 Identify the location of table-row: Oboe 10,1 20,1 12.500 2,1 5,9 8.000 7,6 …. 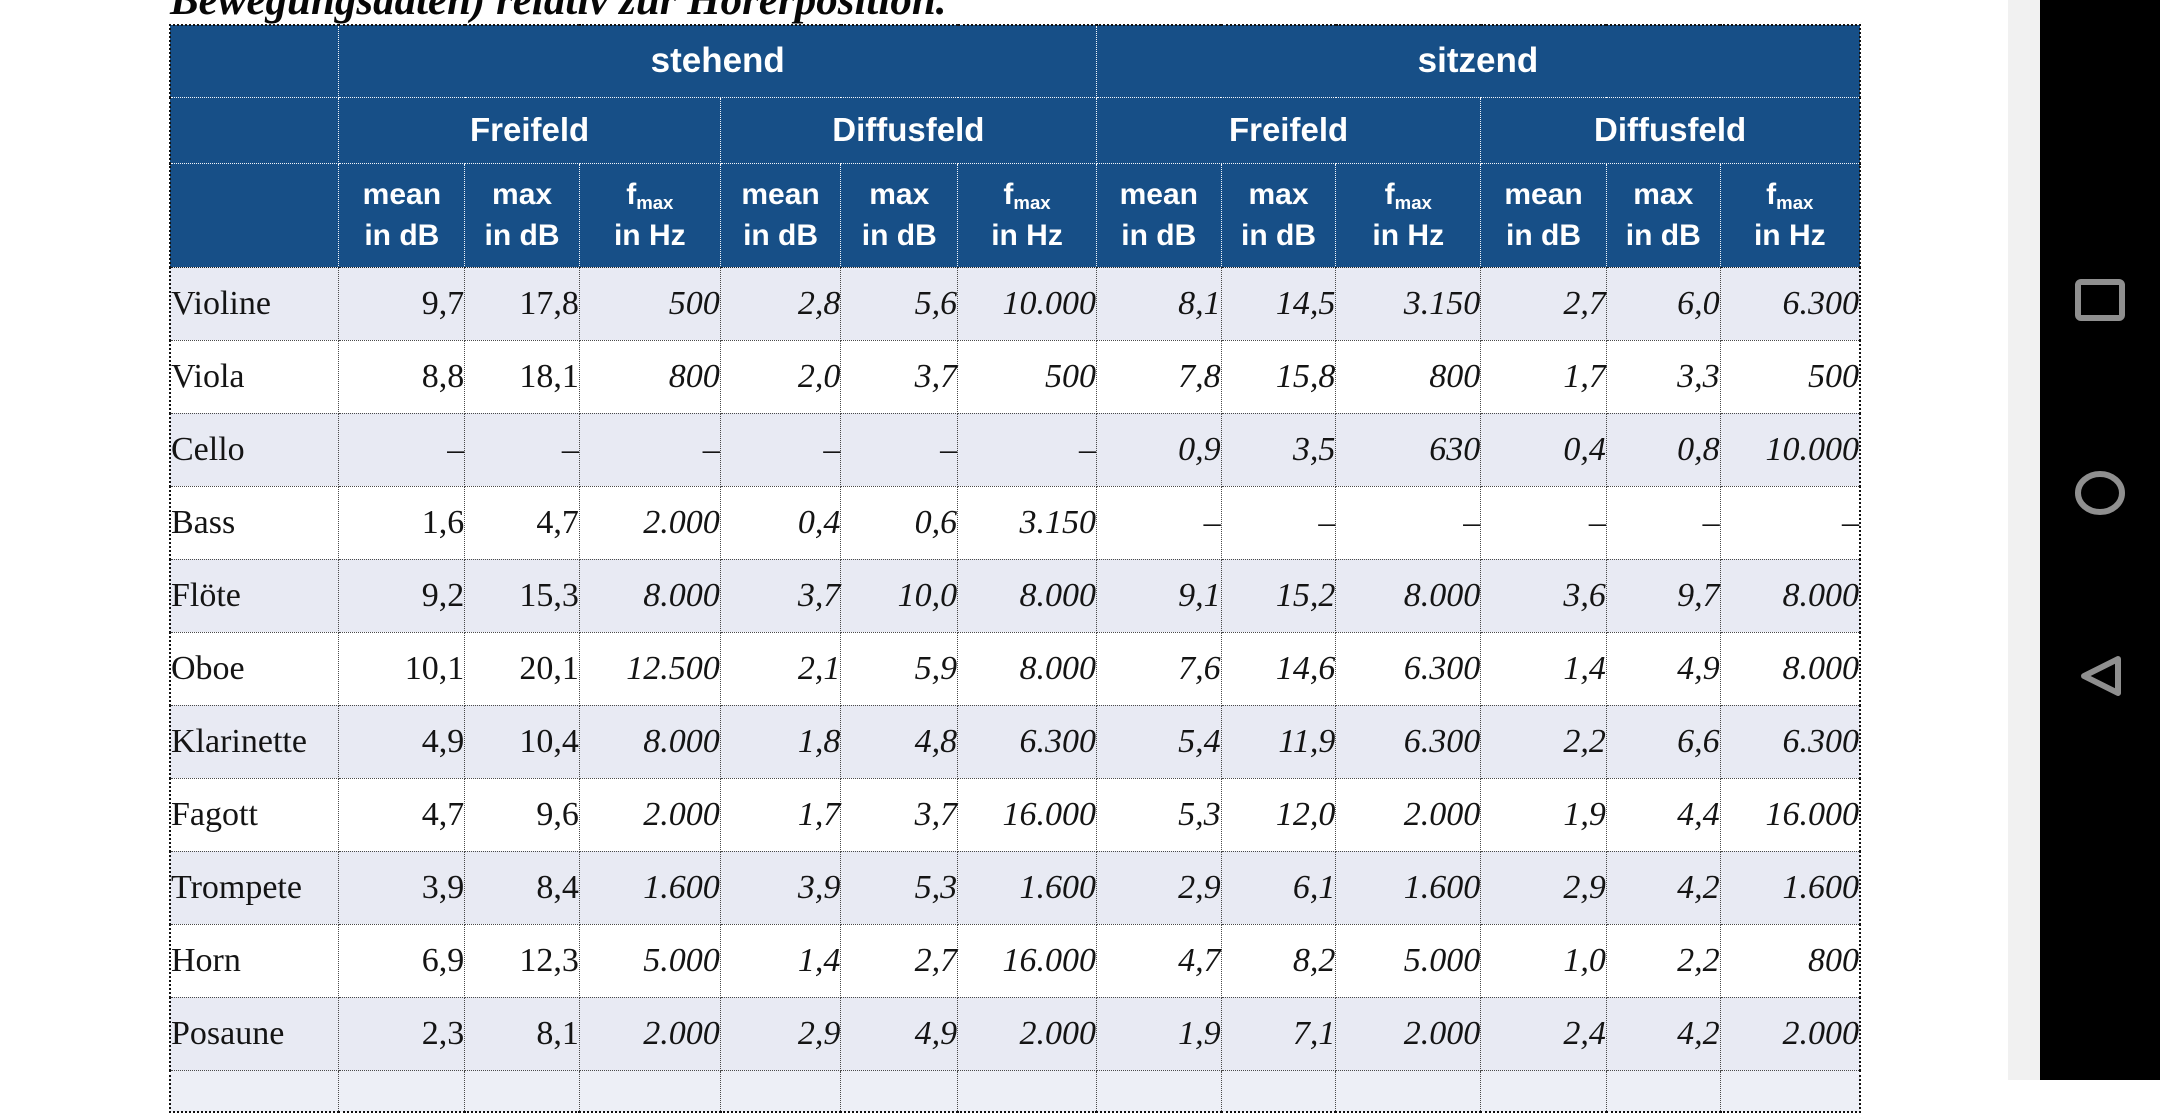
(1015, 668).